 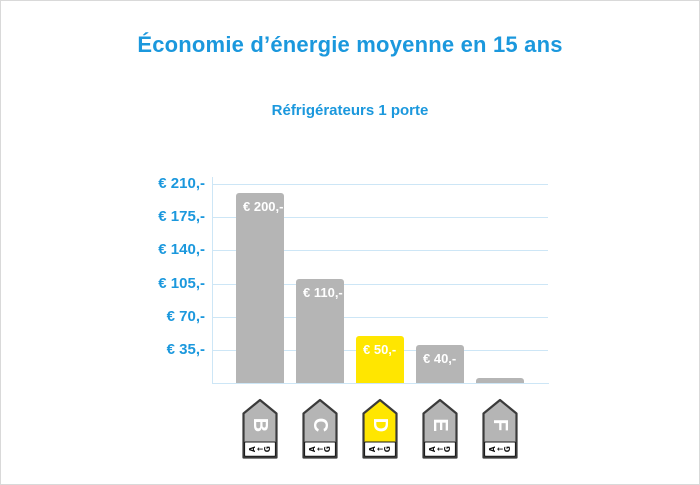 What do you see at coordinates (323, 292) in the screenshot?
I see `bar-value-label: € 110,-` at bounding box center [323, 292].